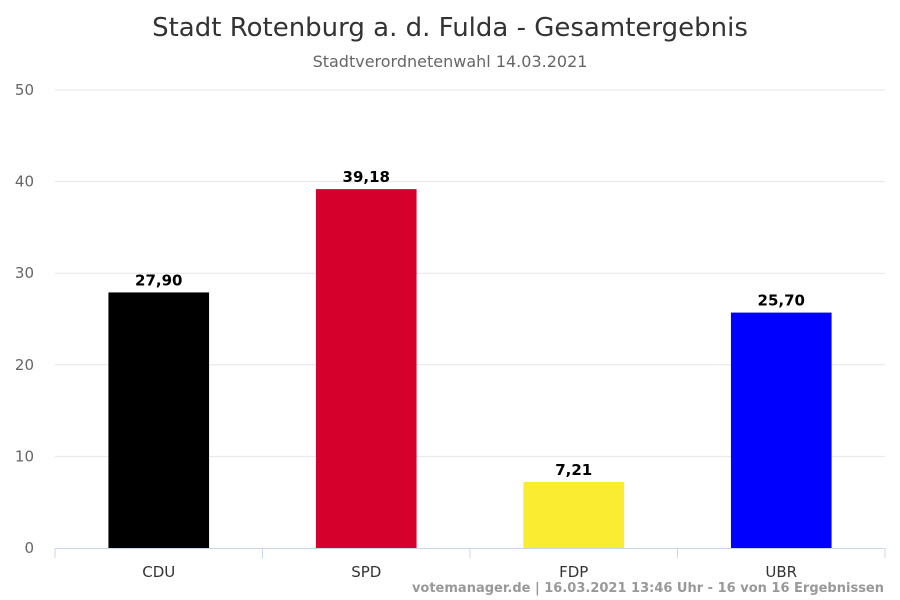 The height and width of the screenshot is (600, 900). What do you see at coordinates (158, 572) in the screenshot?
I see `x-tick-label-cdu: CDU` at bounding box center [158, 572].